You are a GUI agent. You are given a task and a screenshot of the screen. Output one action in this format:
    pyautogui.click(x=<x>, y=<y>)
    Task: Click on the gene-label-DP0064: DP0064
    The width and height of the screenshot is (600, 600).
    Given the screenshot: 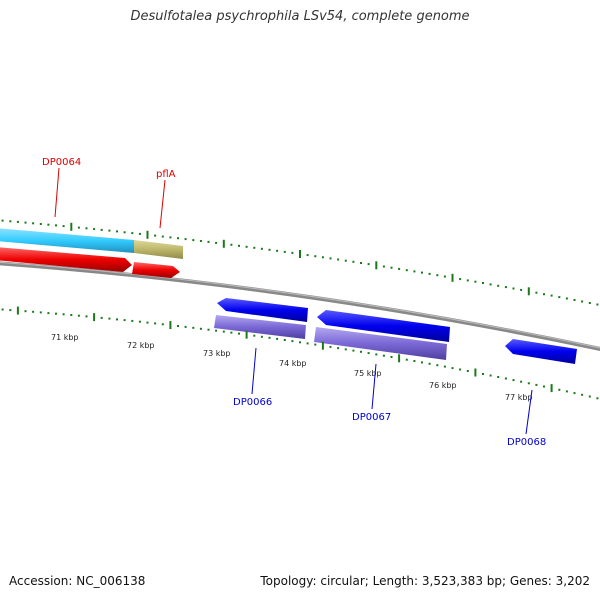 What is the action you would take?
    pyautogui.click(x=61, y=162)
    